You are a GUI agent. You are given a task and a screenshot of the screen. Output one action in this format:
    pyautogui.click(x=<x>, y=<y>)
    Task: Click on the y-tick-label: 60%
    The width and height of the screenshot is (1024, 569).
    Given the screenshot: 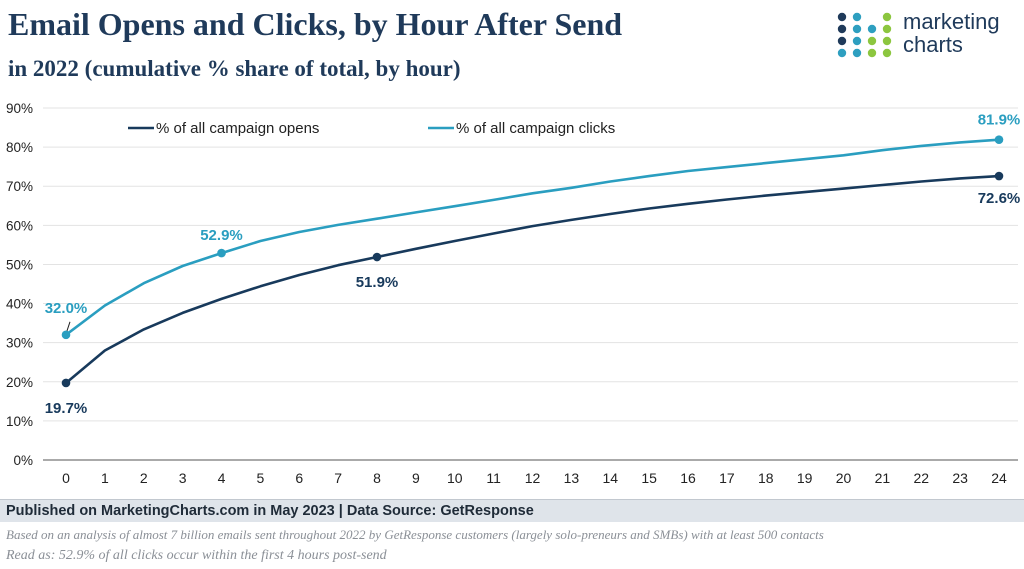 What is the action you would take?
    pyautogui.click(x=19, y=225)
    